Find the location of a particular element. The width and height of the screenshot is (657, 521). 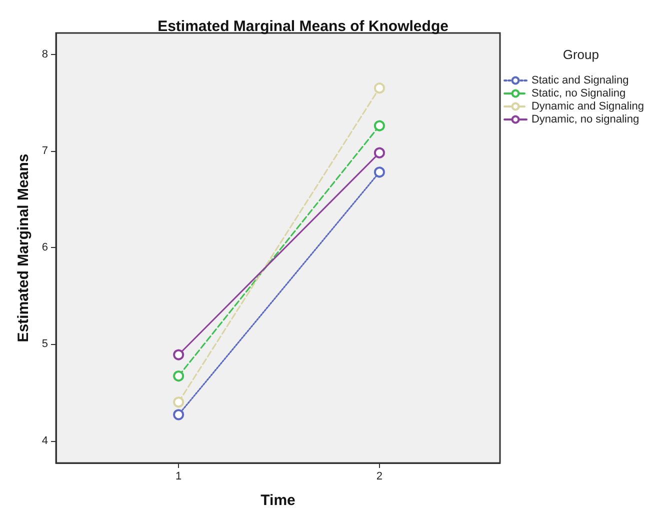

legend-label: Static and Signaling is located at coordinates (580, 80).